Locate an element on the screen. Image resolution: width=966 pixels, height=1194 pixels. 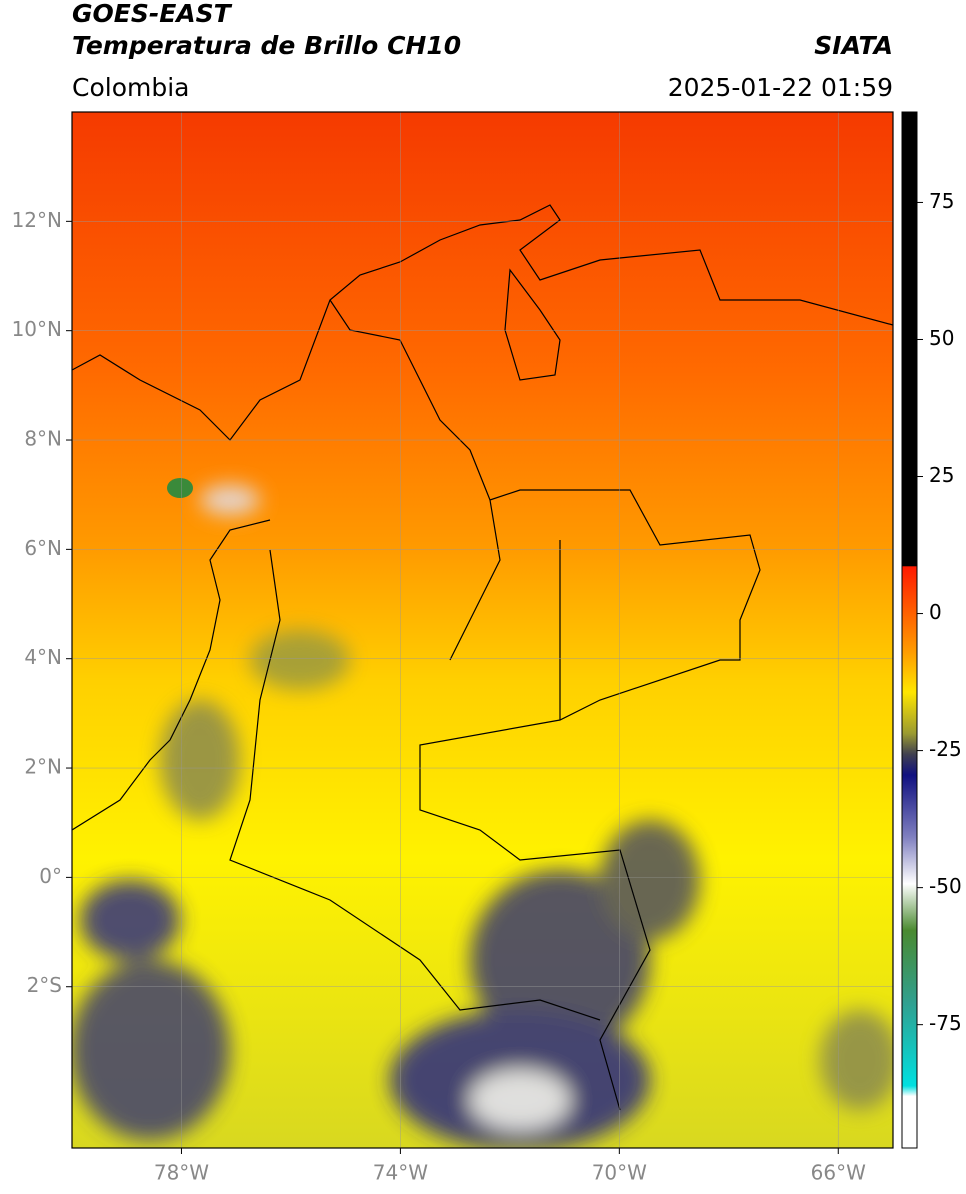
timestamp: 2025-01-22 01:59 is located at coordinates (780, 87).